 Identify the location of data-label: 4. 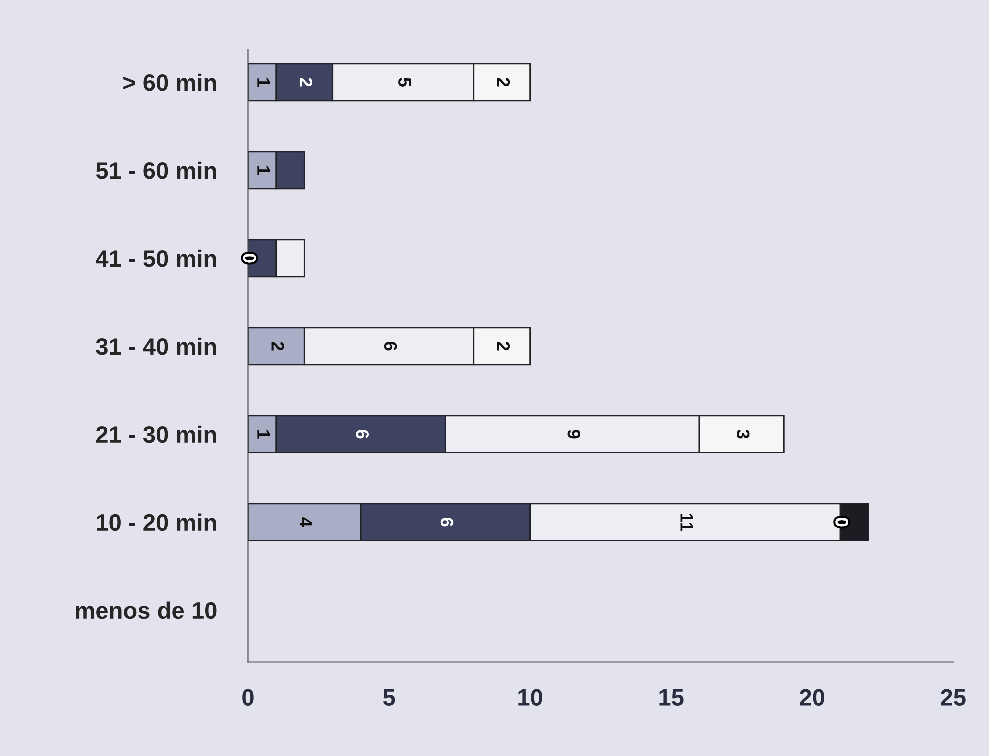
(306, 523).